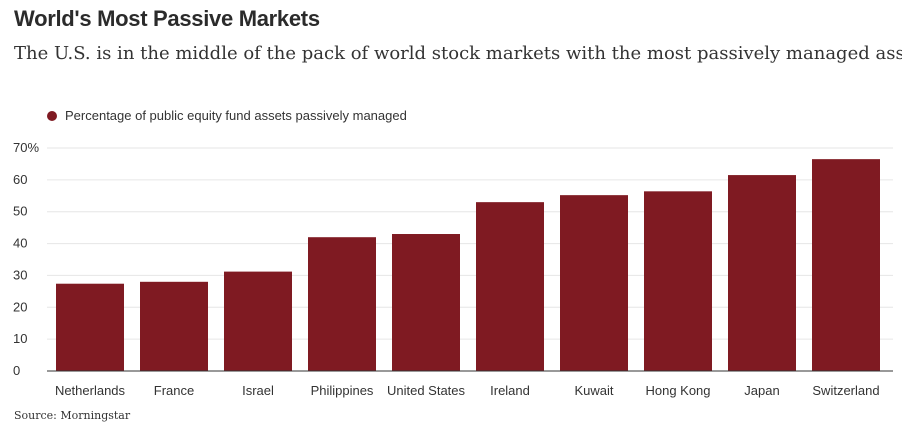 This screenshot has height=441, width=902. Describe the element at coordinates (845, 390) in the screenshot. I see `x-tick-label: Switzerland` at that location.